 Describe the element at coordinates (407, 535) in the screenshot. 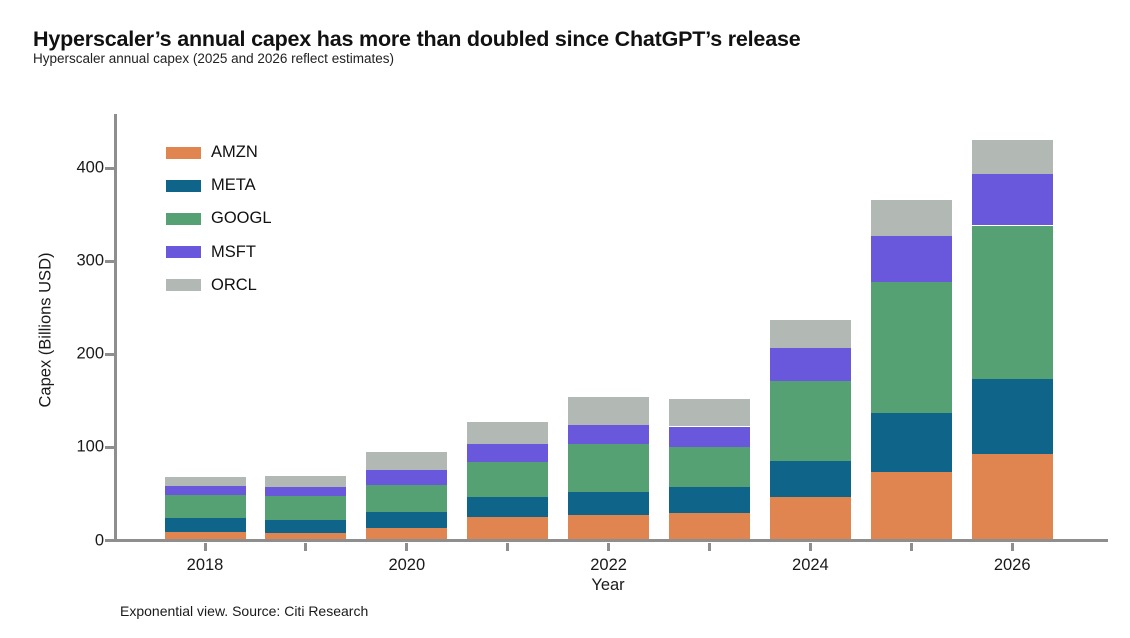

I see `bar-segment-2020-amzn` at that location.